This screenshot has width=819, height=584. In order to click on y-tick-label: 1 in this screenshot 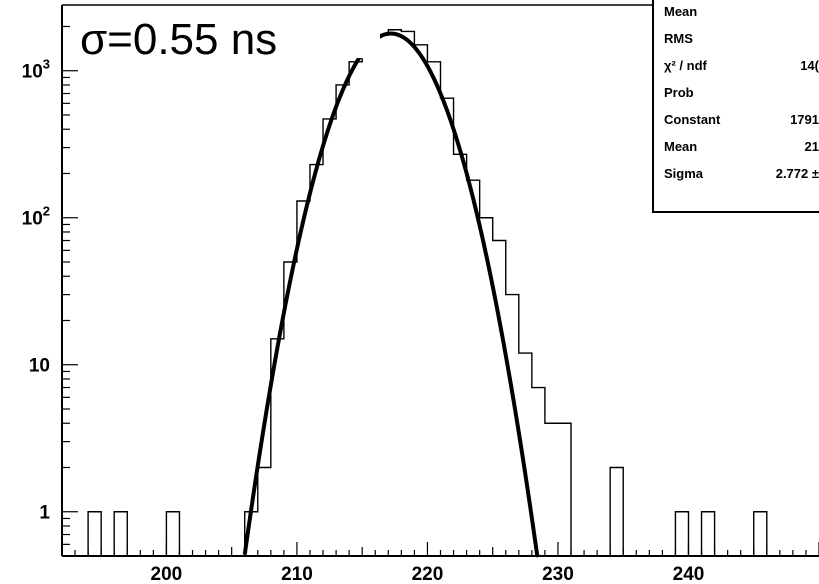, I will do `click(44, 513)`.